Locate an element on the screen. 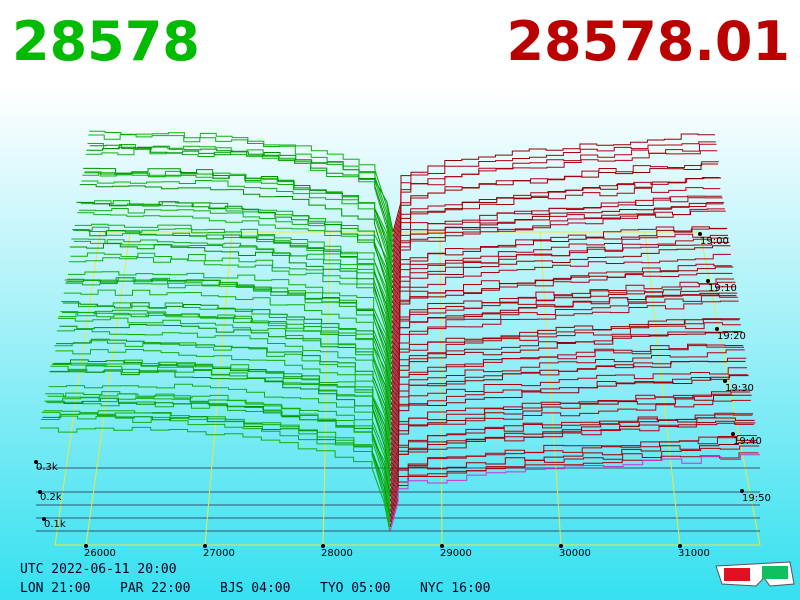 Image resolution: width=800 pixels, height=600 pixels. zone-time: PAR 22:00 is located at coordinates (155, 588).